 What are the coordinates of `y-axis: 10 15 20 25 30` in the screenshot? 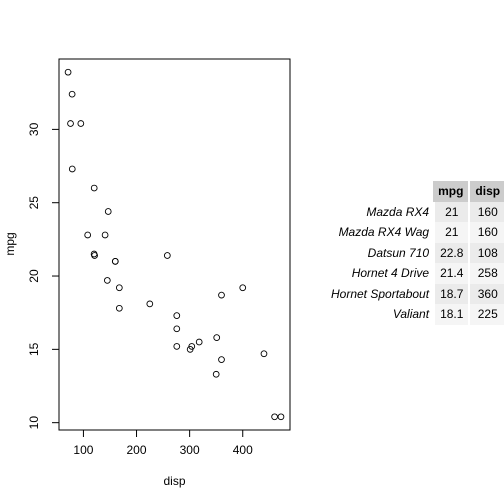 It's located at (43, 276).